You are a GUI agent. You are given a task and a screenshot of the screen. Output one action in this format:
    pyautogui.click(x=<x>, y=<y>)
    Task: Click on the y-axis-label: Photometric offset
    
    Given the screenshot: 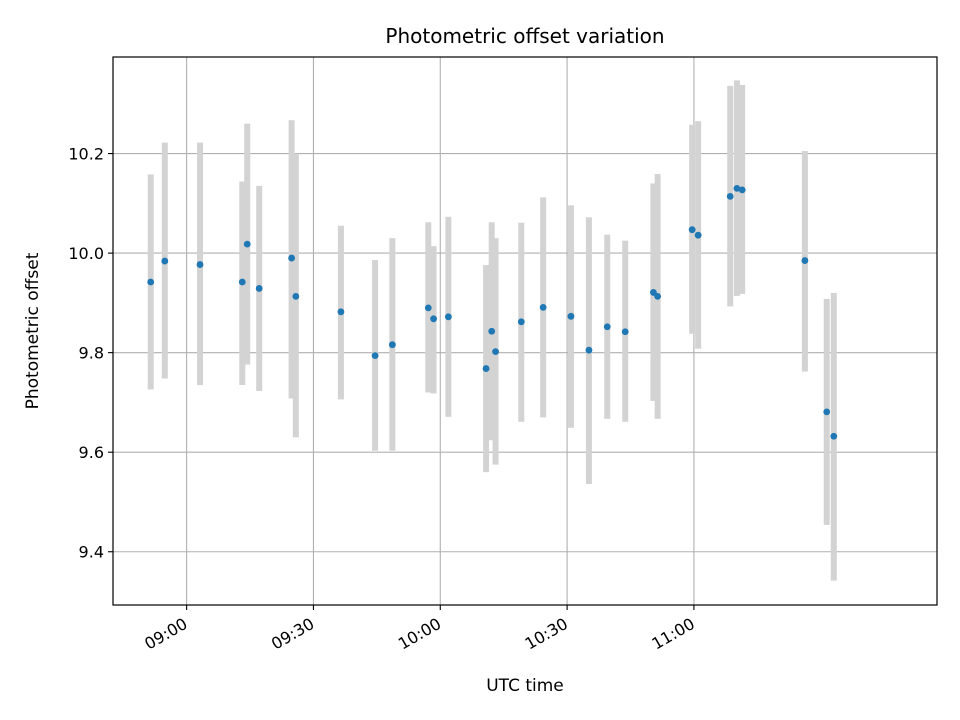 What is the action you would take?
    pyautogui.click(x=33, y=330)
    